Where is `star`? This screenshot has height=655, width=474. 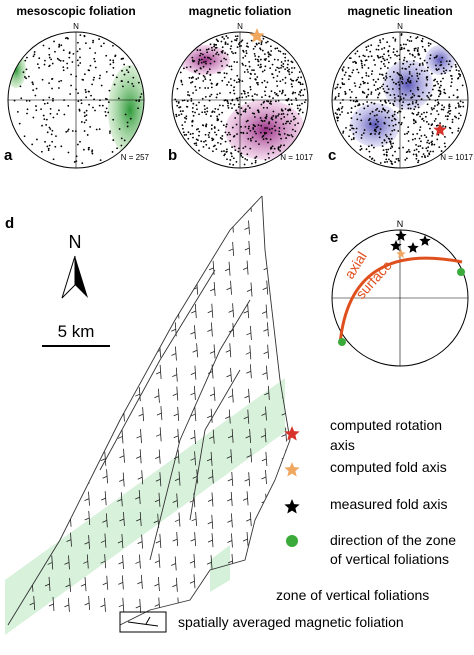 star is located at coordinates (396, 245).